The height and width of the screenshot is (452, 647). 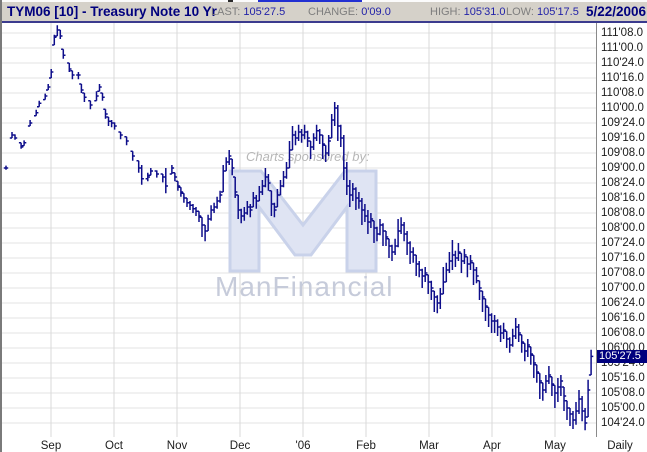 I want to click on period-daily-label: Daily, so click(x=620, y=446).